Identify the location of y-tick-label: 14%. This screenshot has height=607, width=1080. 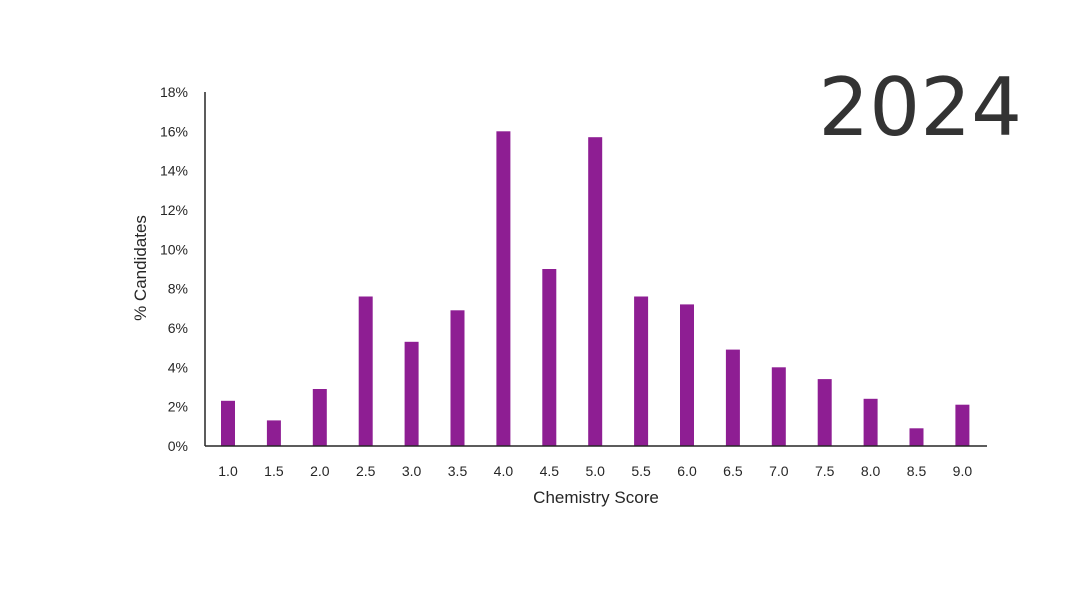
(174, 171).